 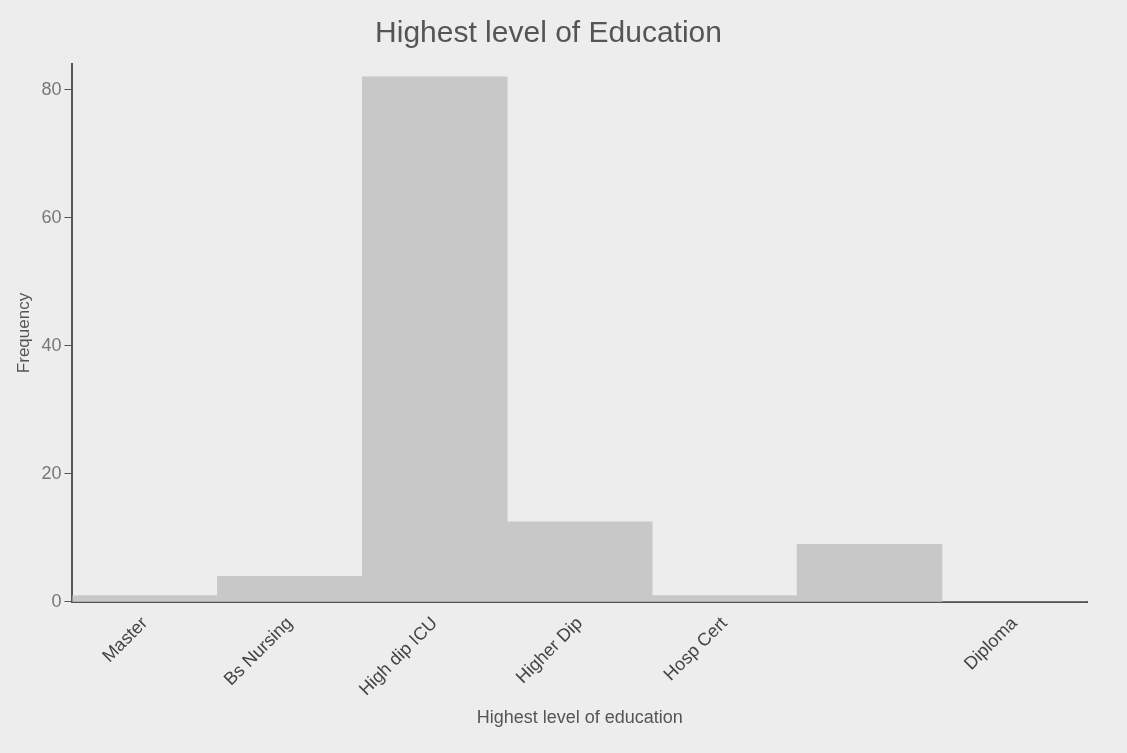 What do you see at coordinates (51, 472) in the screenshot?
I see `y-tick-label: 20` at bounding box center [51, 472].